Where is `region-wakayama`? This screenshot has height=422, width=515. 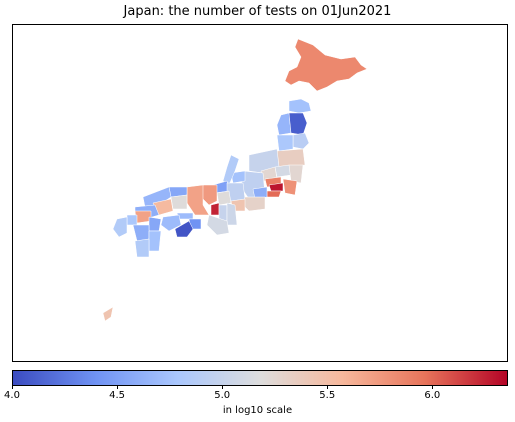
region-wakayama is located at coordinates (218, 225).